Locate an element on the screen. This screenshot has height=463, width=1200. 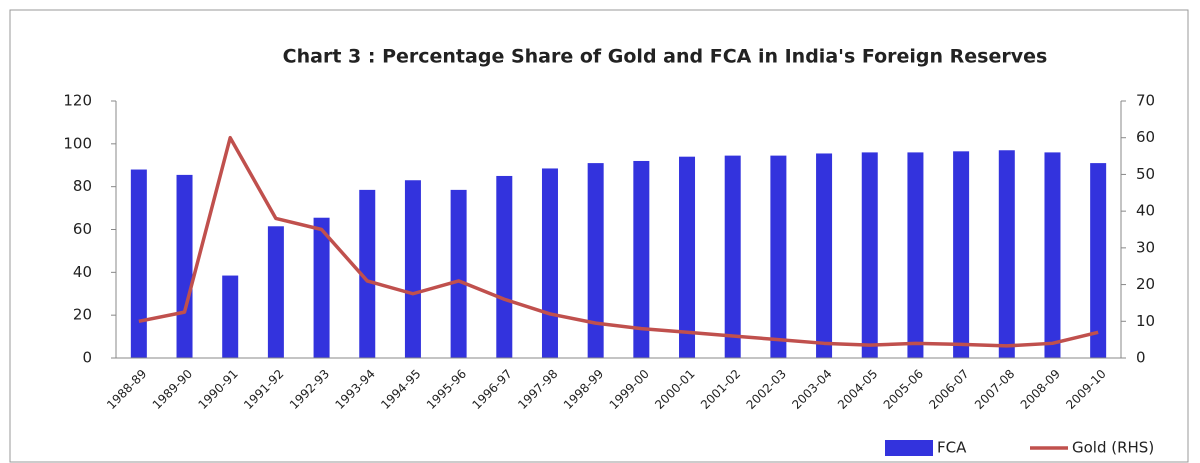
y2-tick-label: 50 is located at coordinates (1145, 174).